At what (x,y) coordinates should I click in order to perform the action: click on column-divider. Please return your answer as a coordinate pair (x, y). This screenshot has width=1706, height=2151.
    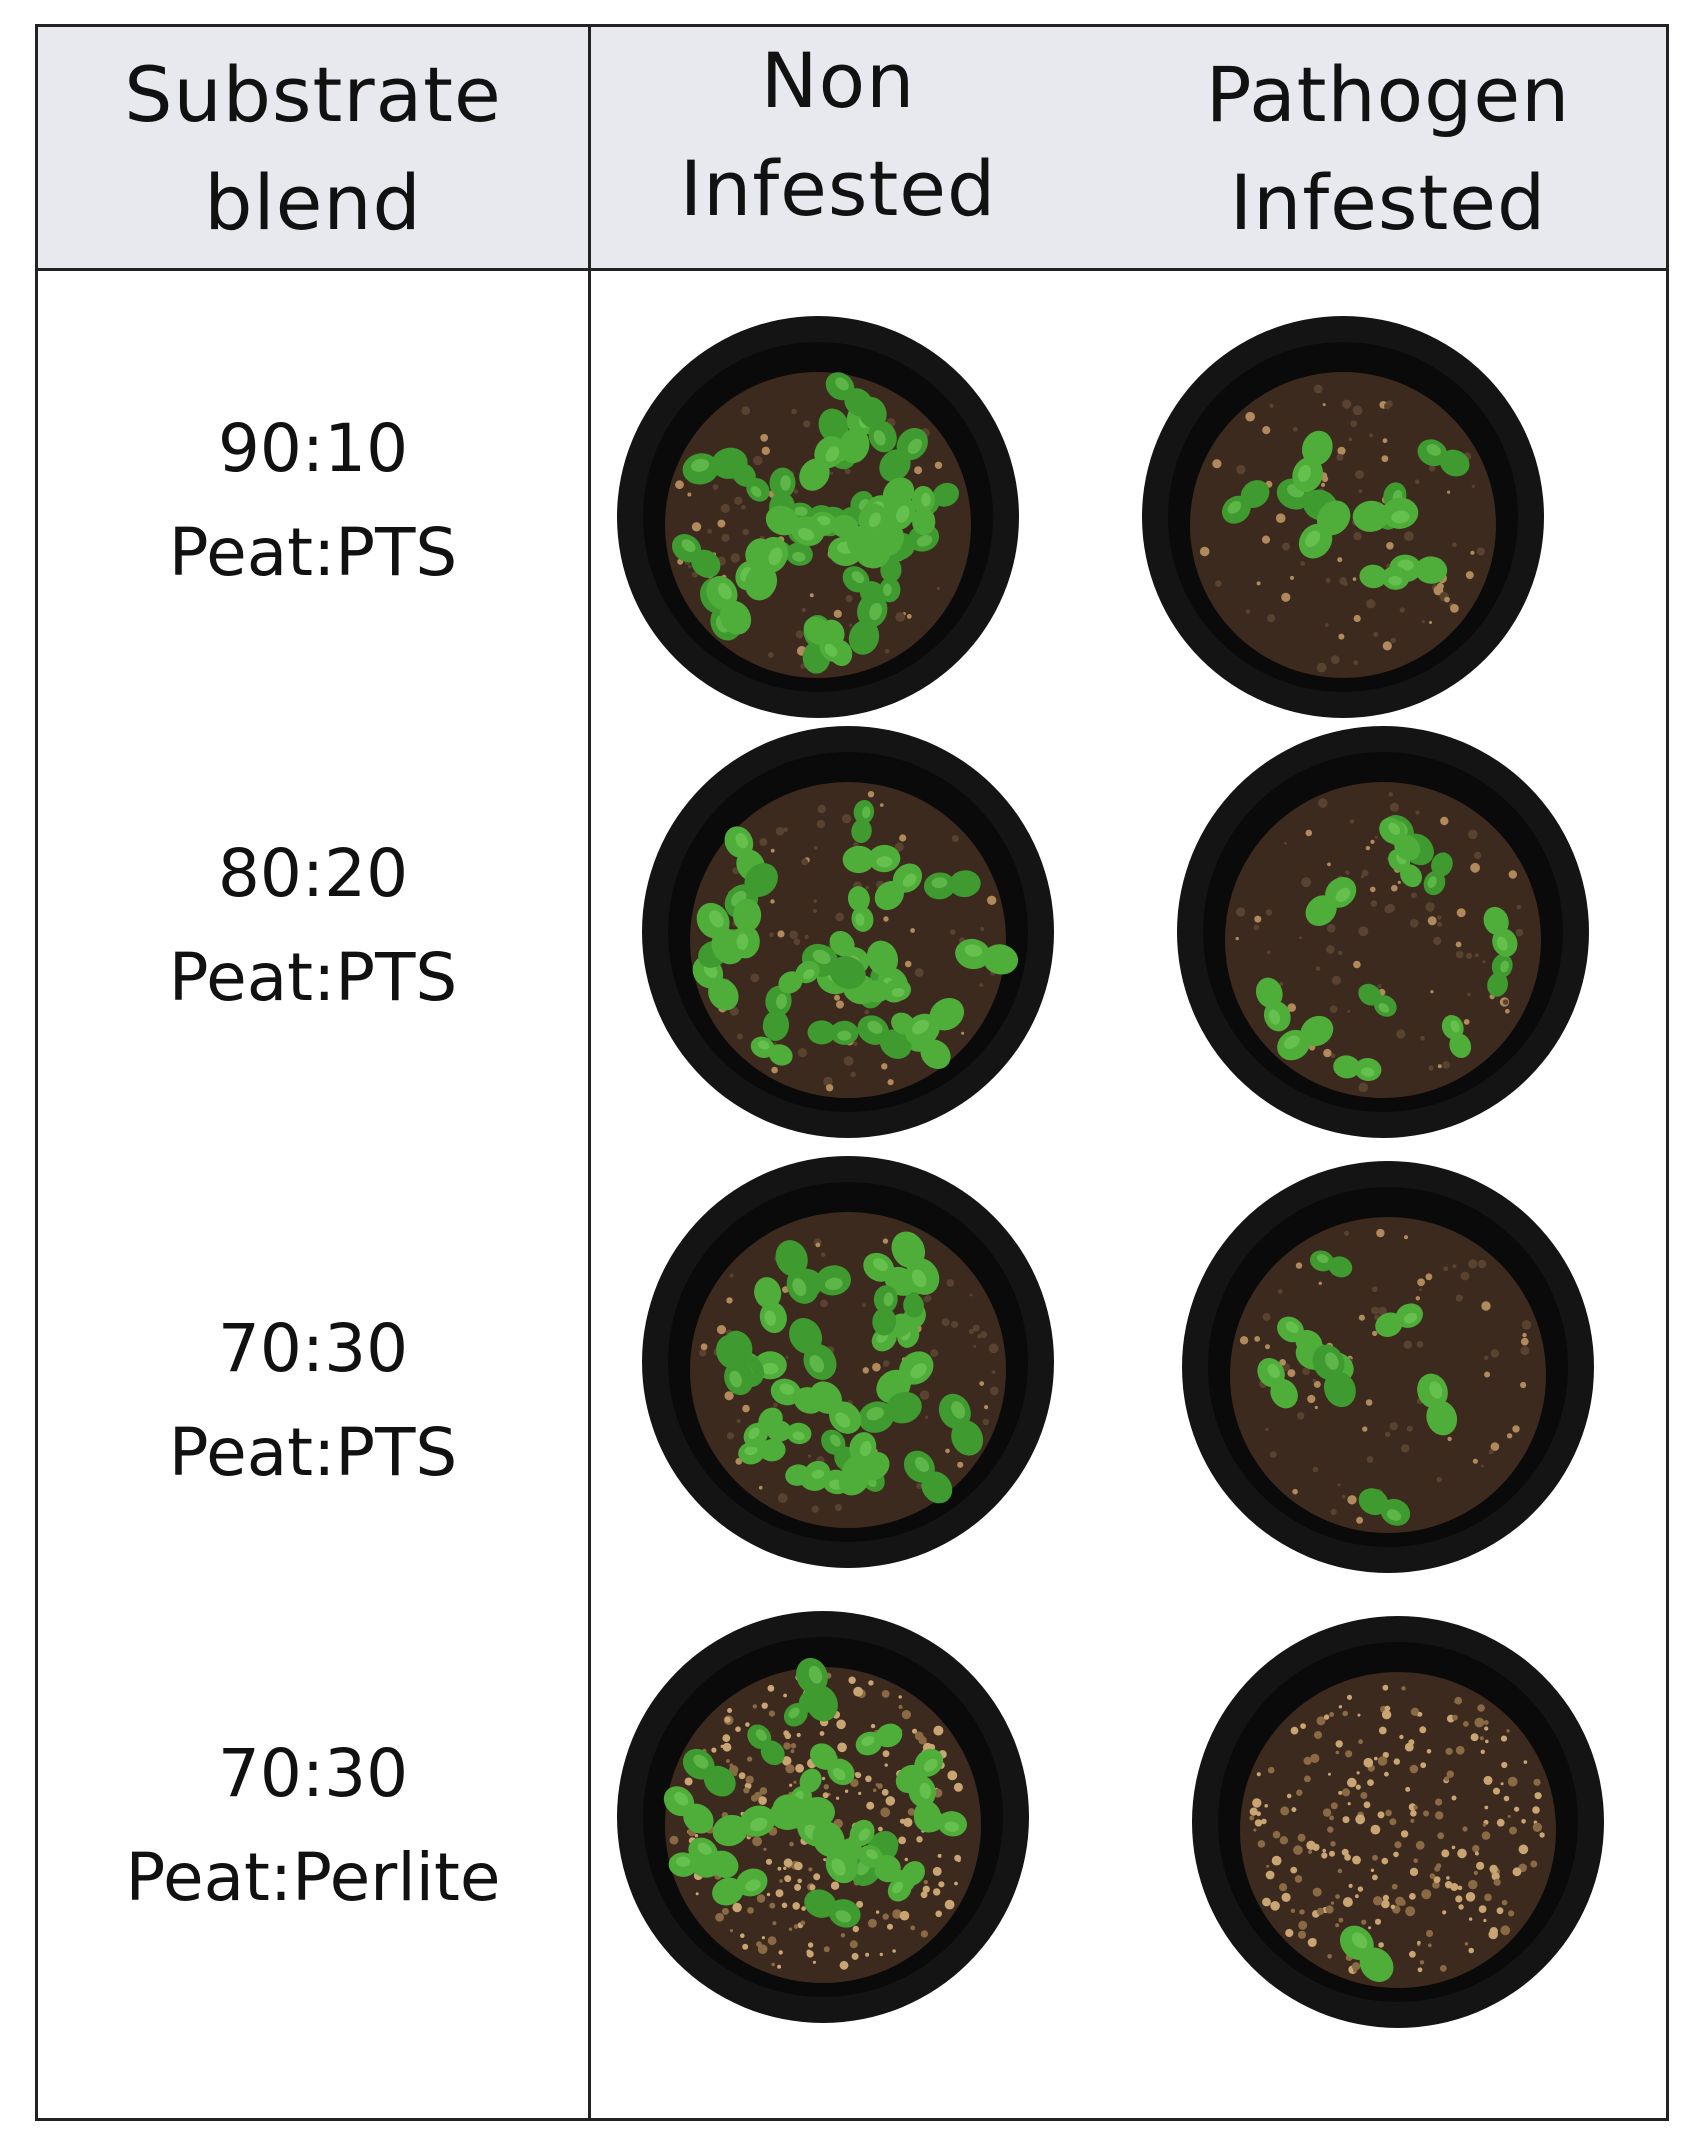
    Looking at the image, I should click on (589, 1072).